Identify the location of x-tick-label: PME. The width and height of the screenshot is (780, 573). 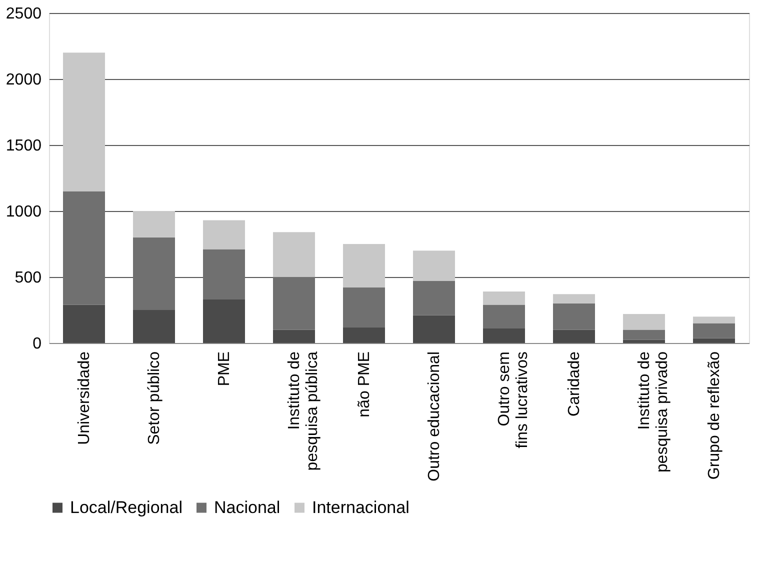
(224, 369).